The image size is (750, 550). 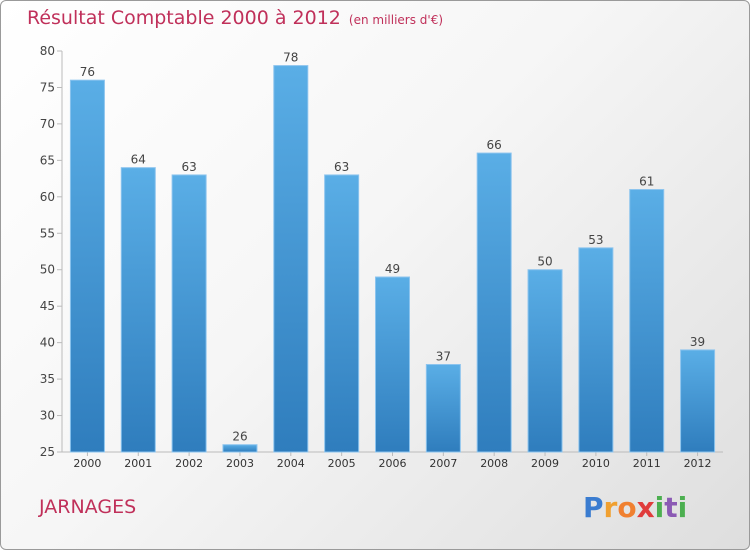 What do you see at coordinates (138, 160) in the screenshot?
I see `value-label-2001: 64` at bounding box center [138, 160].